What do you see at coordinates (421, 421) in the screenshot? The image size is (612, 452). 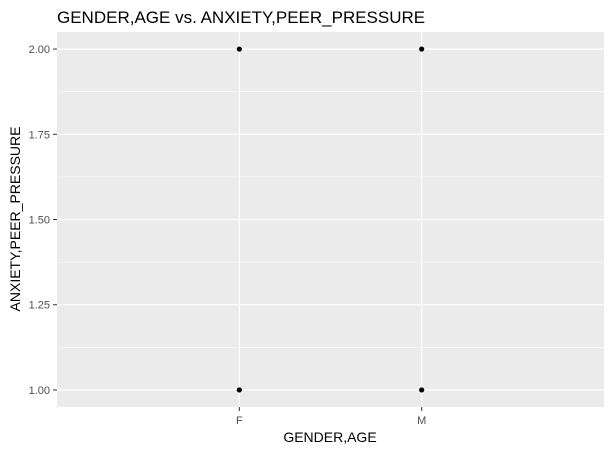 I see `x-tick-label: M` at bounding box center [421, 421].